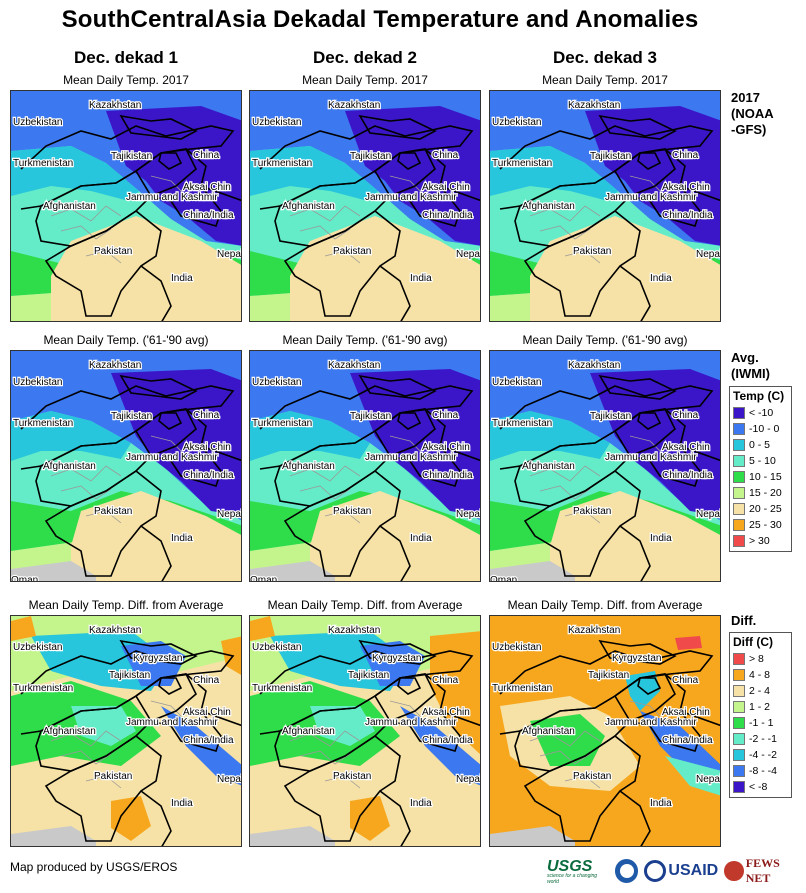  Describe the element at coordinates (760, 755) in the screenshot. I see `legend-item: -4 - -2` at that location.